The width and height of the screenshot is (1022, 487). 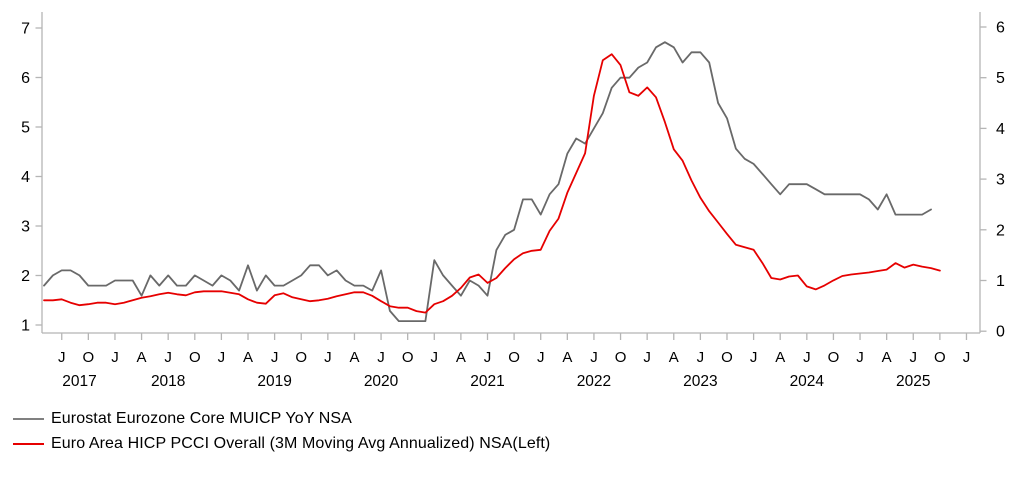 I want to click on x-axis-year-label: 2017, so click(x=79, y=381).